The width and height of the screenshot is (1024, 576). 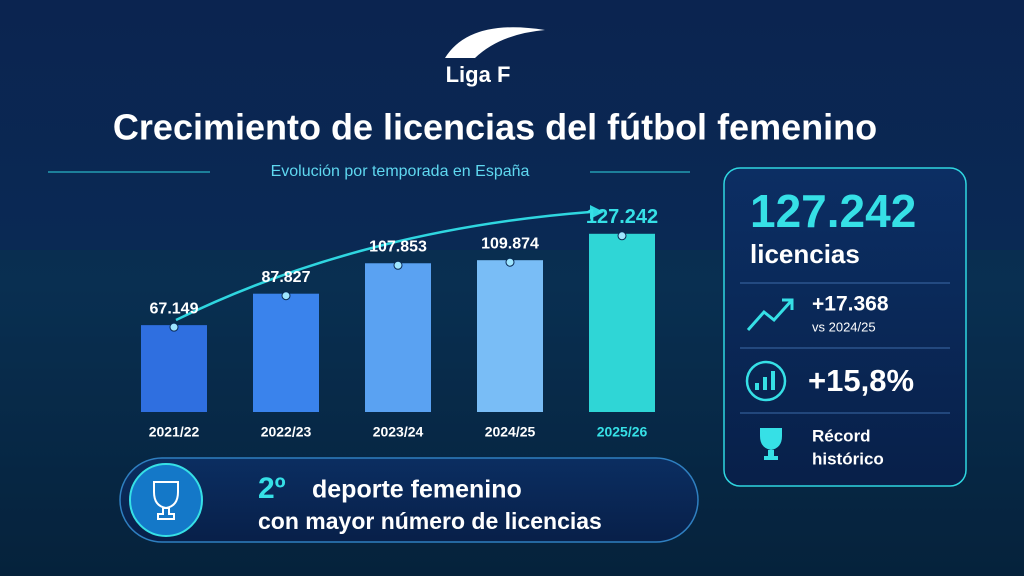 What do you see at coordinates (622, 217) in the screenshot?
I see `value-label: 127.242` at bounding box center [622, 217].